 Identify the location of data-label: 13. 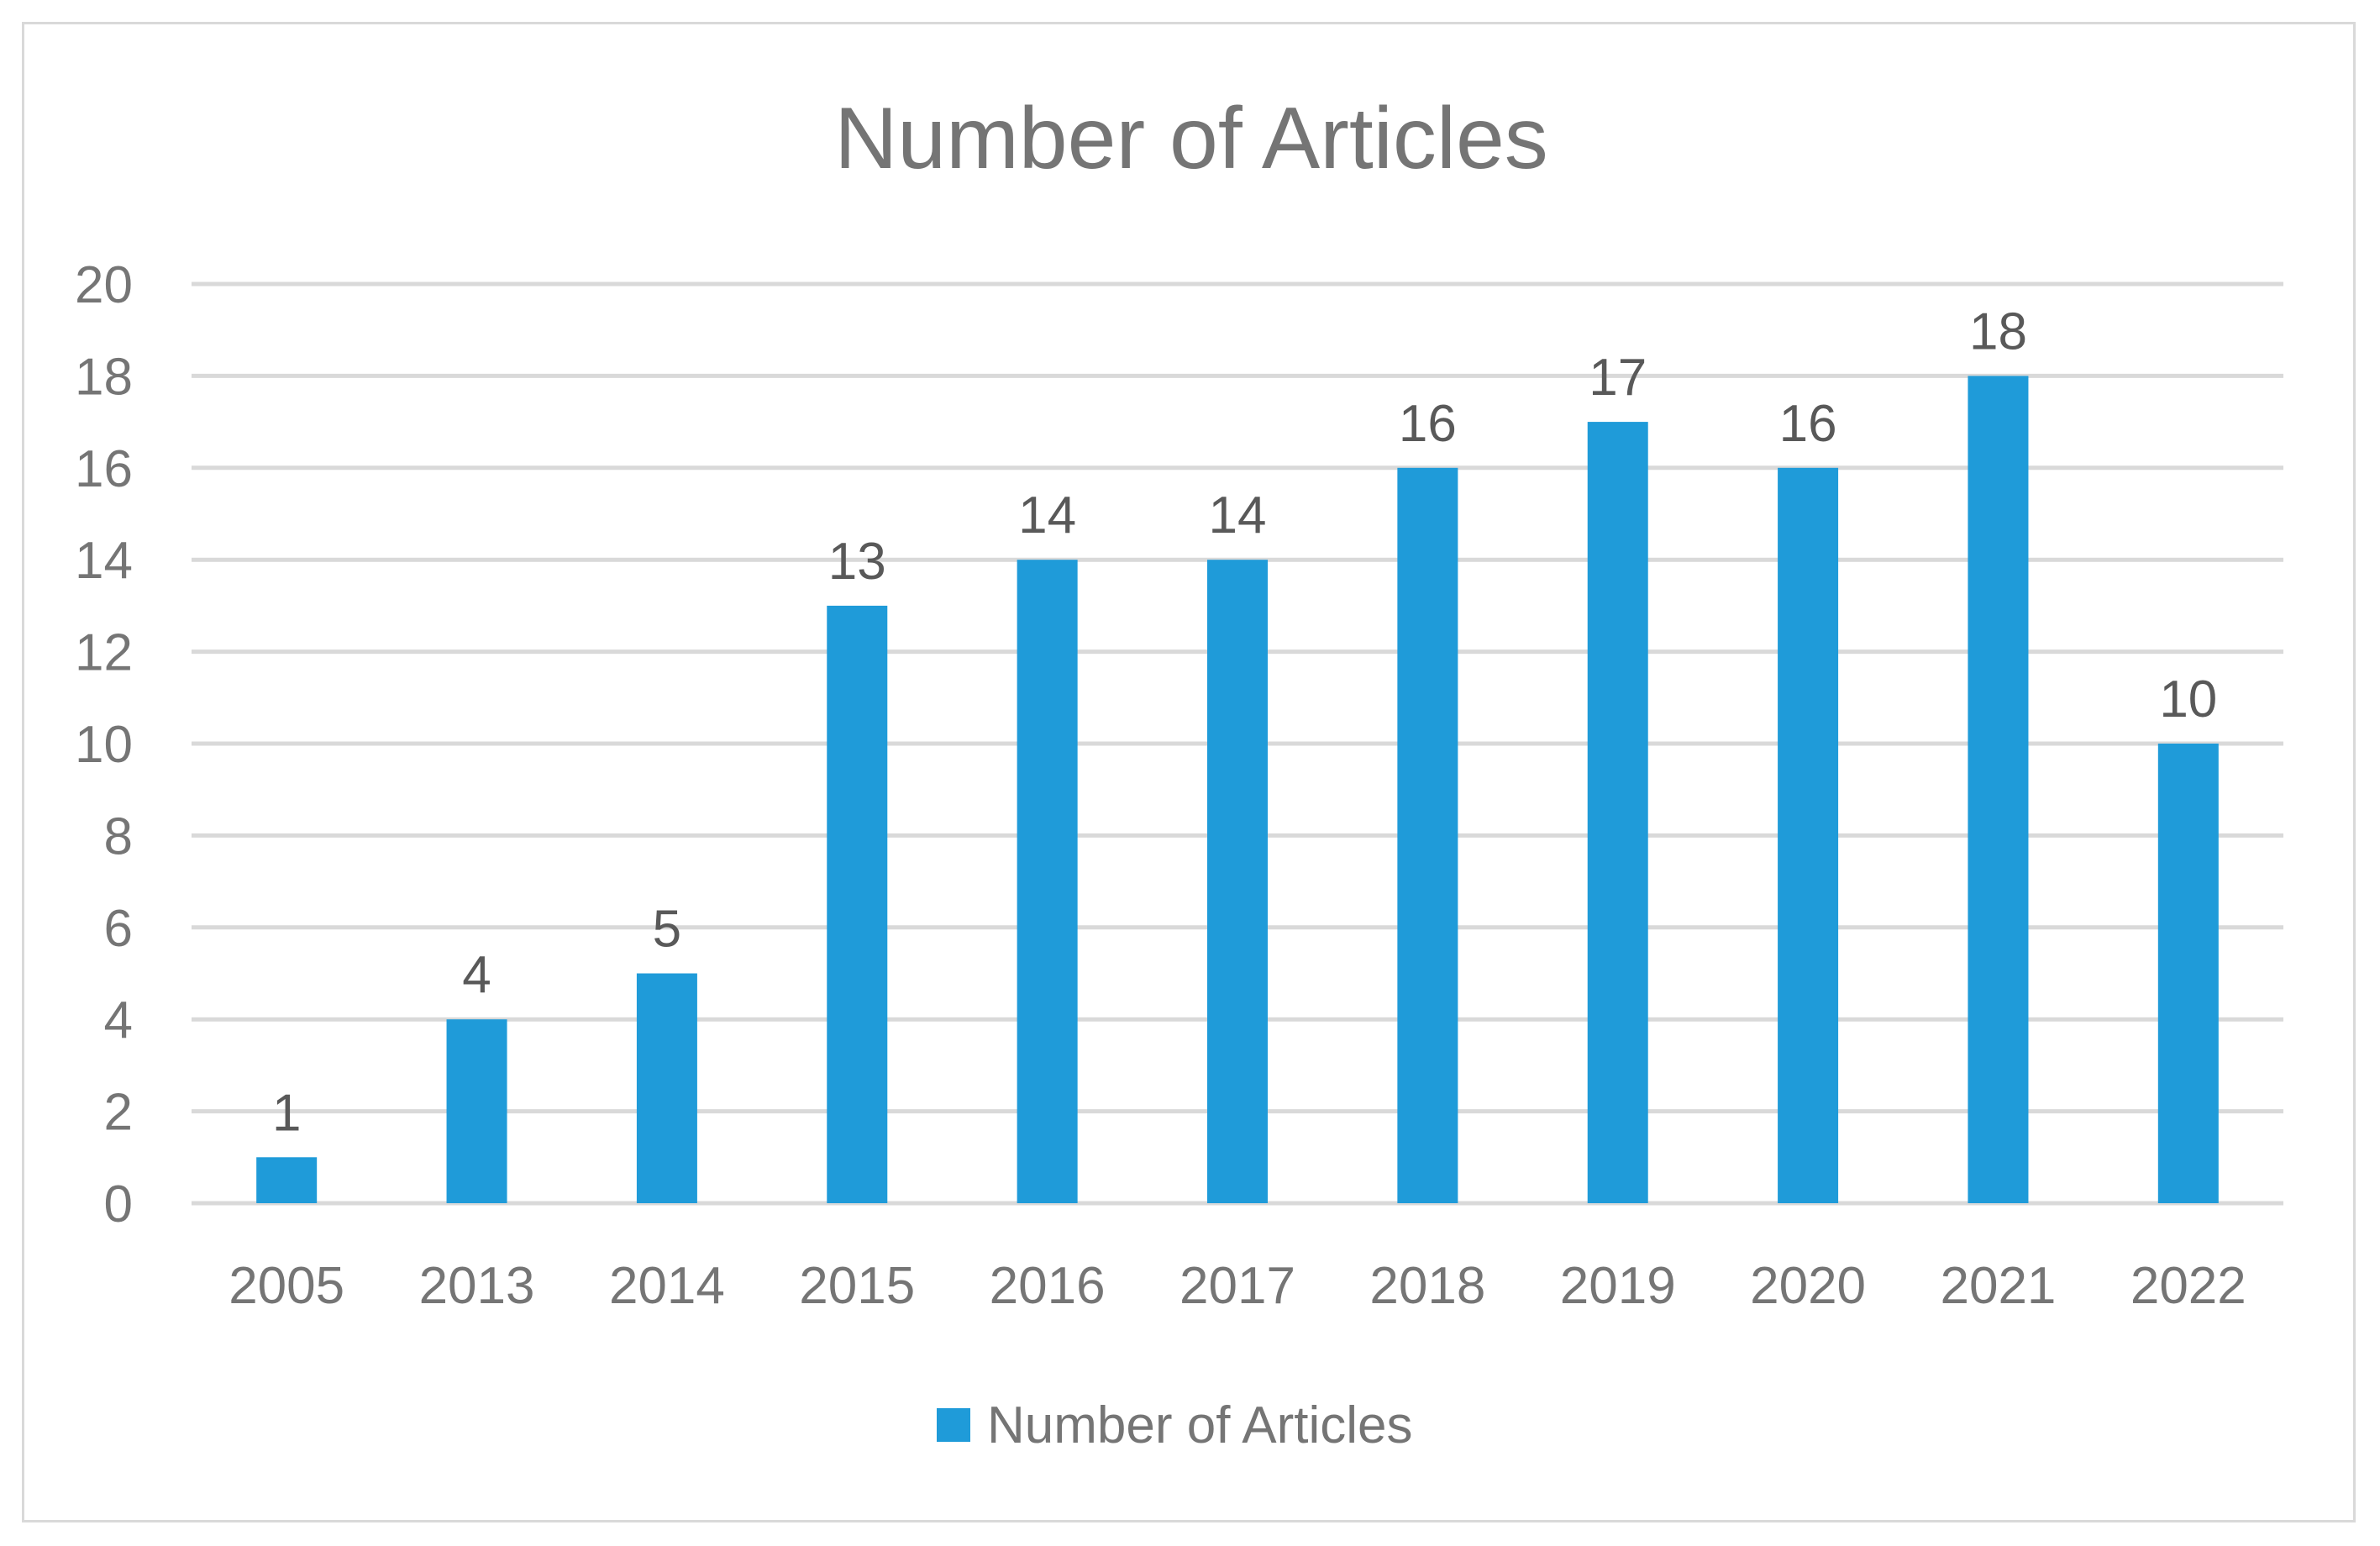
(857, 562).